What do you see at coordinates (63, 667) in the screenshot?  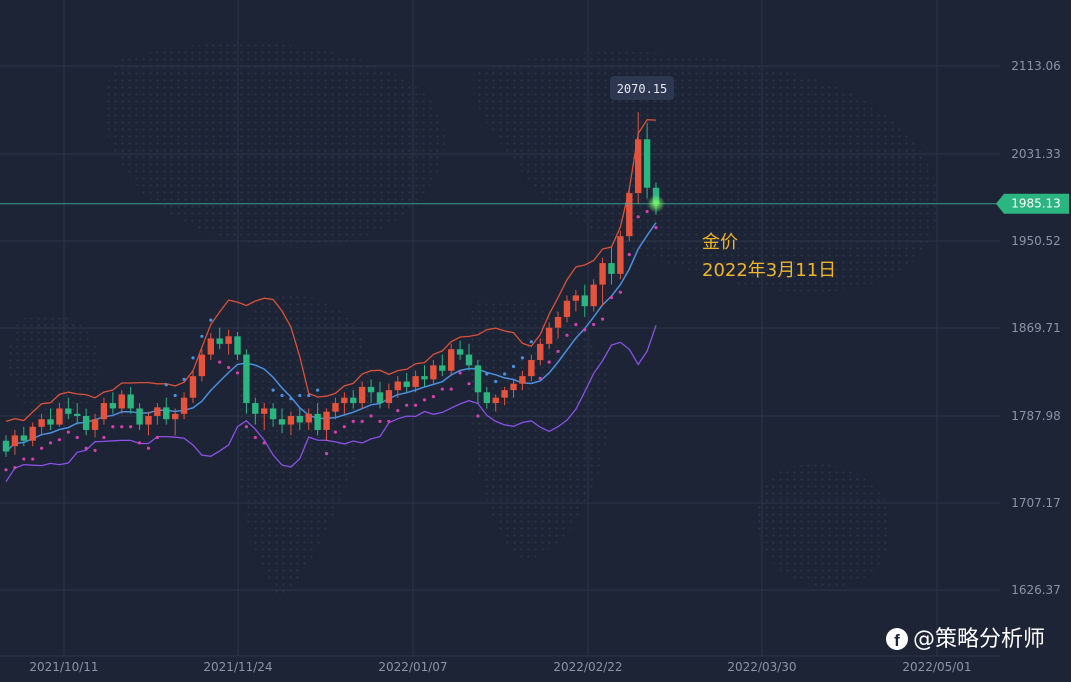 I see `x-tick-label: 2021/10/11` at bounding box center [63, 667].